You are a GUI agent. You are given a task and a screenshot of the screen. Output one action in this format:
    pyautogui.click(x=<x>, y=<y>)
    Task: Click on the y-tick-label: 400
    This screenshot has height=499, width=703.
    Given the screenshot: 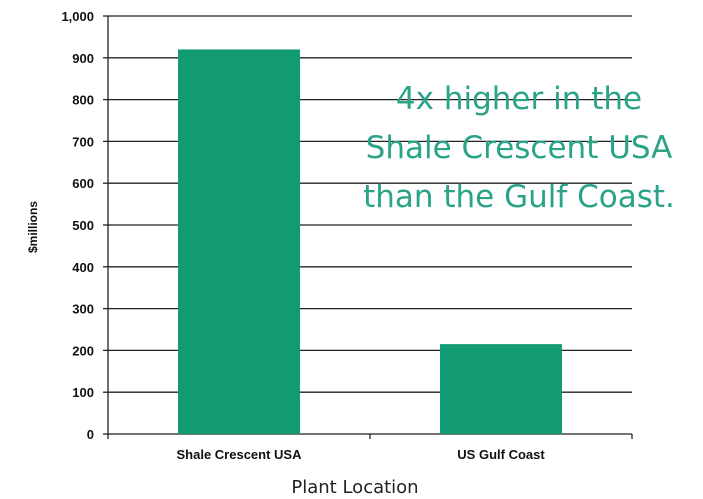 What is the action you would take?
    pyautogui.click(x=83, y=267)
    